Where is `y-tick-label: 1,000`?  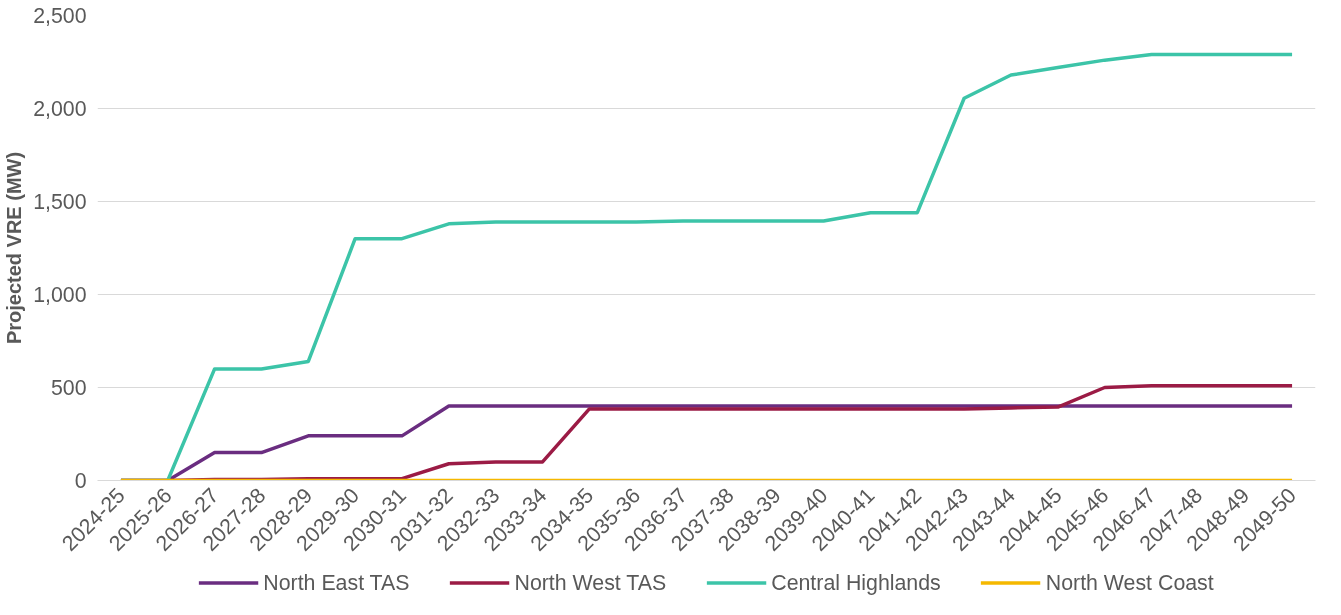
y-tick-label: 1,000 is located at coordinates (60, 295).